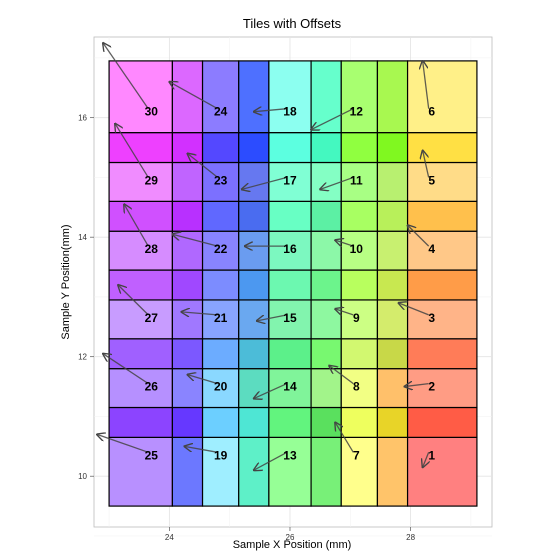 The image size is (560, 560). Describe the element at coordinates (152, 249) in the screenshot. I see `tile-label: 28` at that location.